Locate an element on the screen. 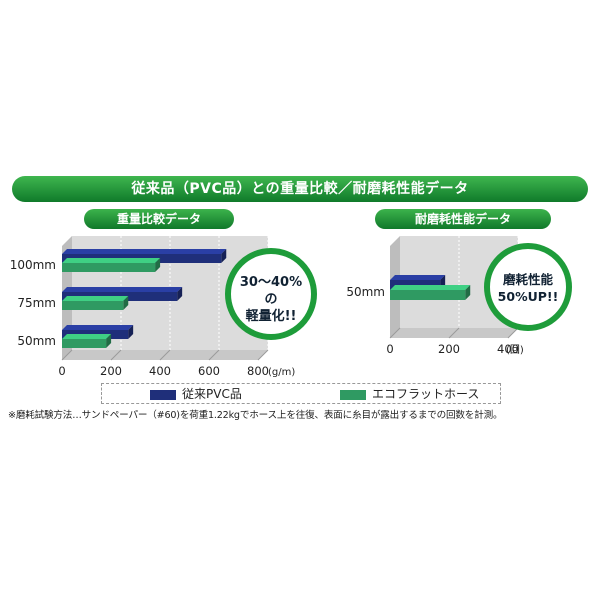  legend-item-eco: エコフラットホース is located at coordinates (409, 394).